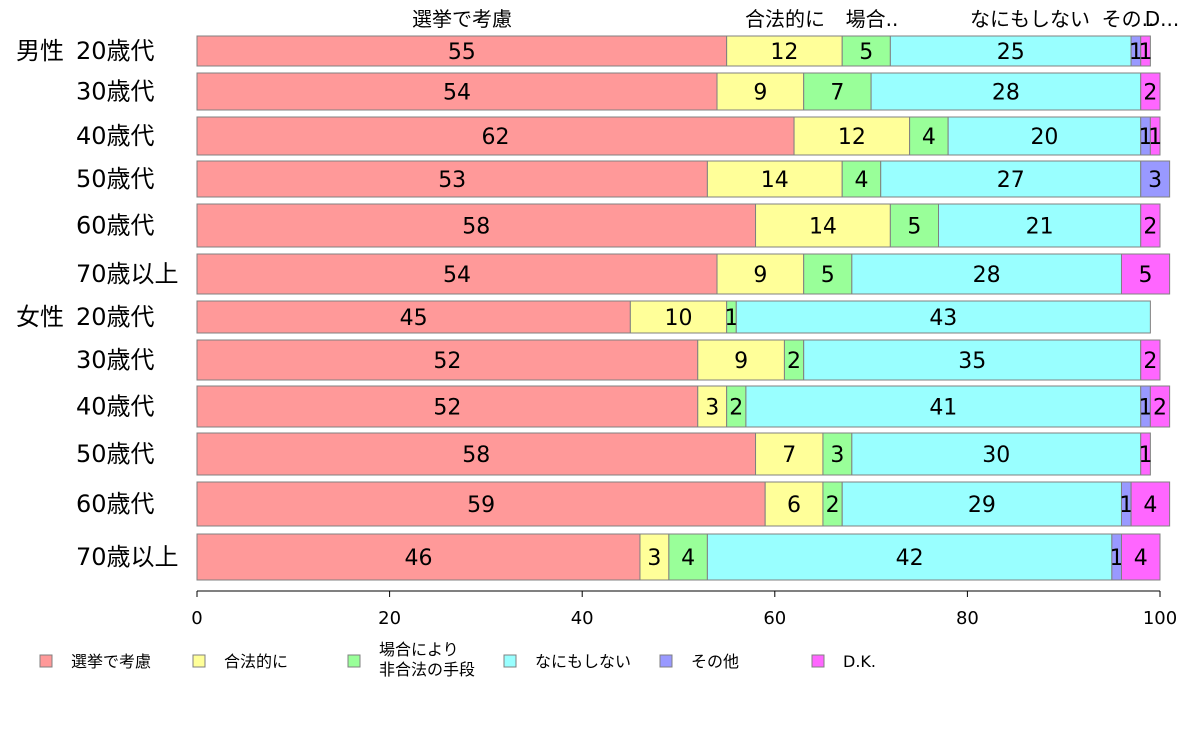 The image size is (1188, 736). What do you see at coordinates (389, 618) in the screenshot?
I see `x-tick-label: 20` at bounding box center [389, 618].